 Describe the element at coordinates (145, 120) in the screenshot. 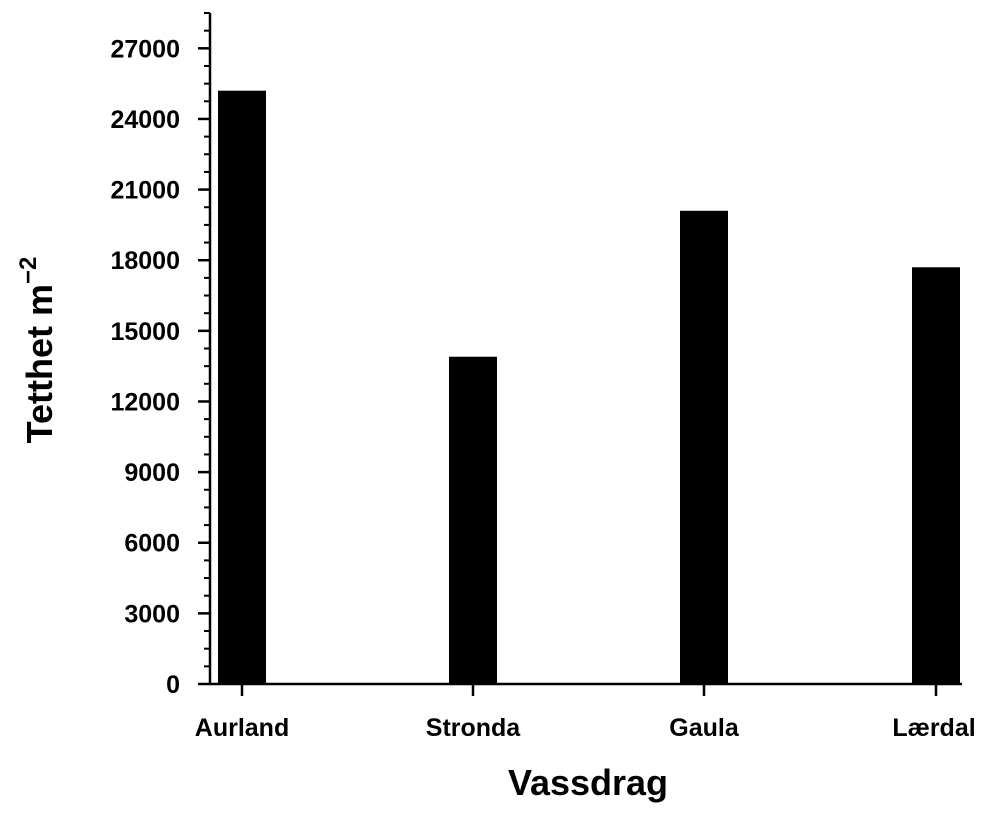

I see `y-tick-label: 24000` at that location.